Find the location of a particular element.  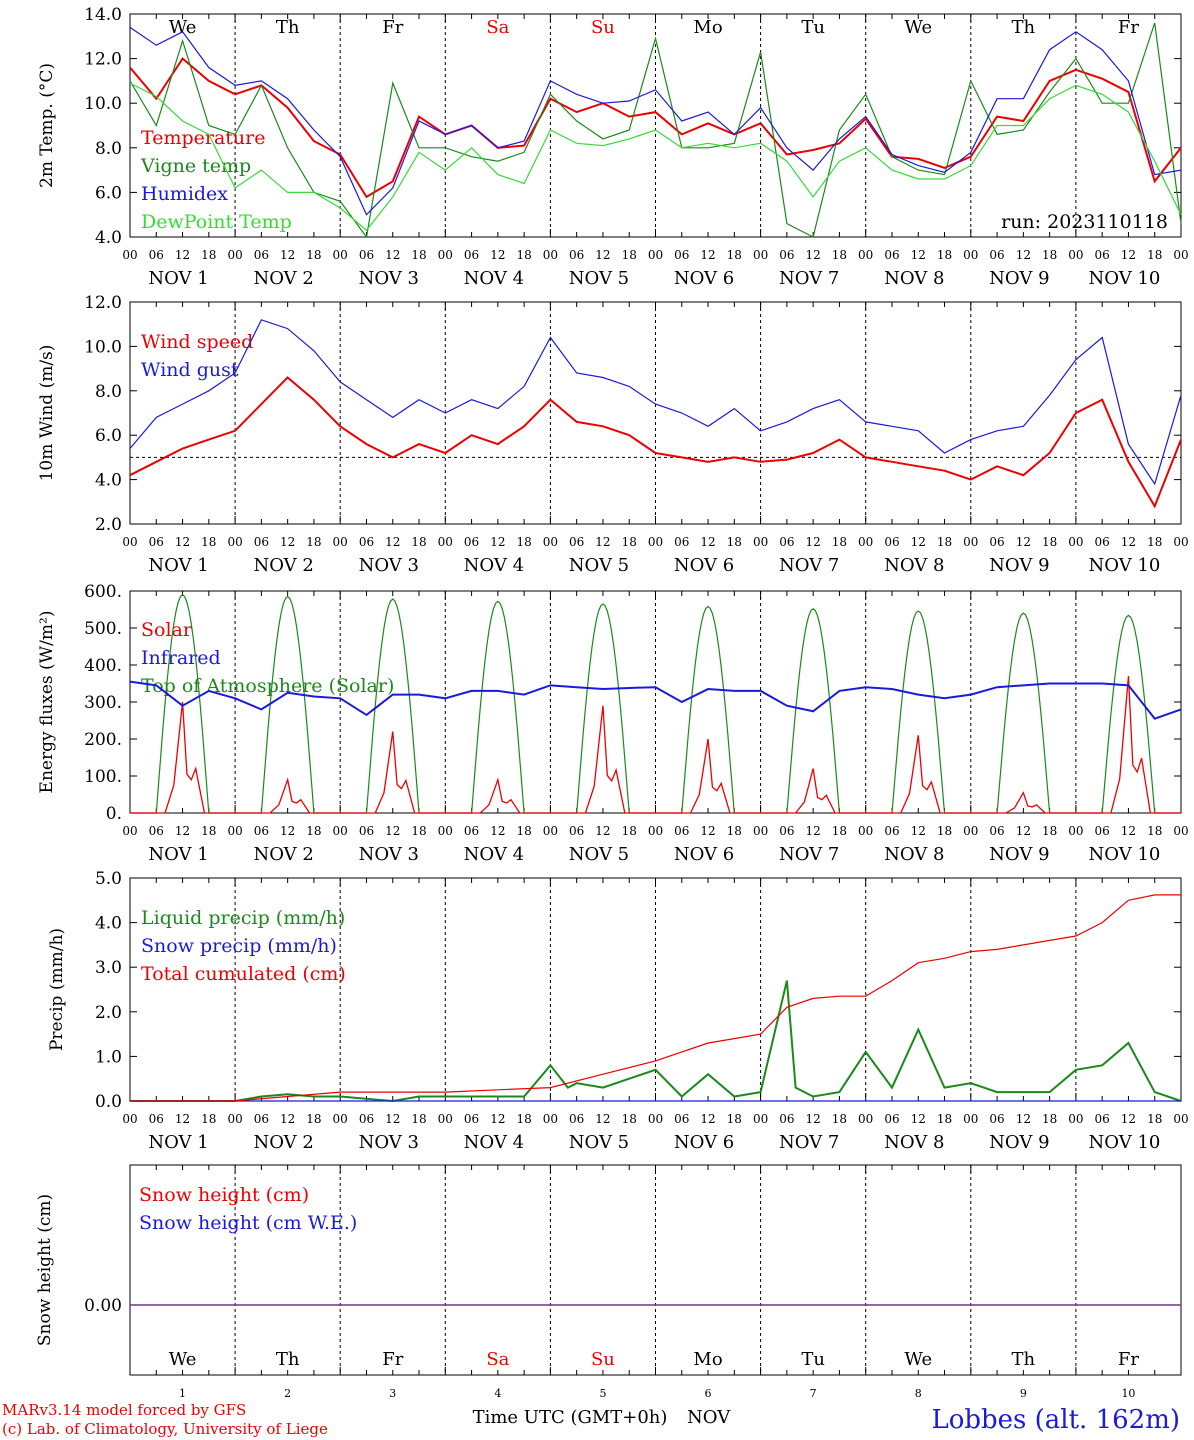

legend-entry: Snow height (cm W.E.) is located at coordinates (248, 1223).